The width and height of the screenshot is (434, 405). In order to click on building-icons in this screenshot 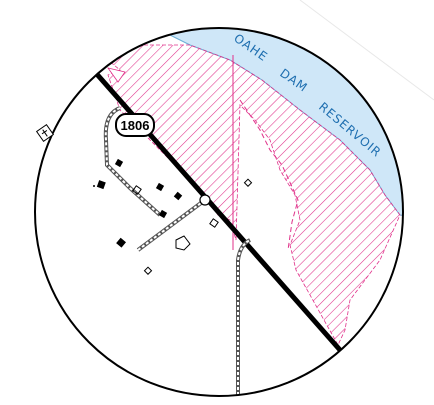, I will do `click(173, 216)`.